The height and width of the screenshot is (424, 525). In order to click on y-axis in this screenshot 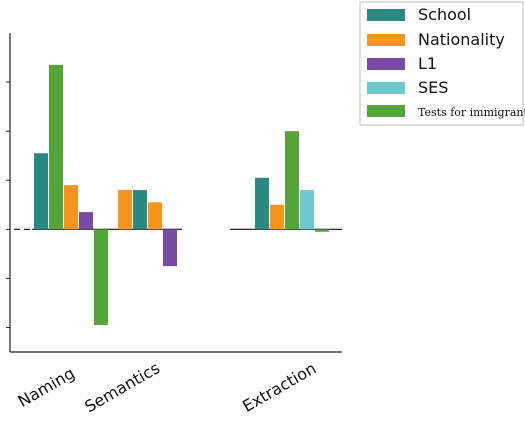, I will do `click(8, 192)`.